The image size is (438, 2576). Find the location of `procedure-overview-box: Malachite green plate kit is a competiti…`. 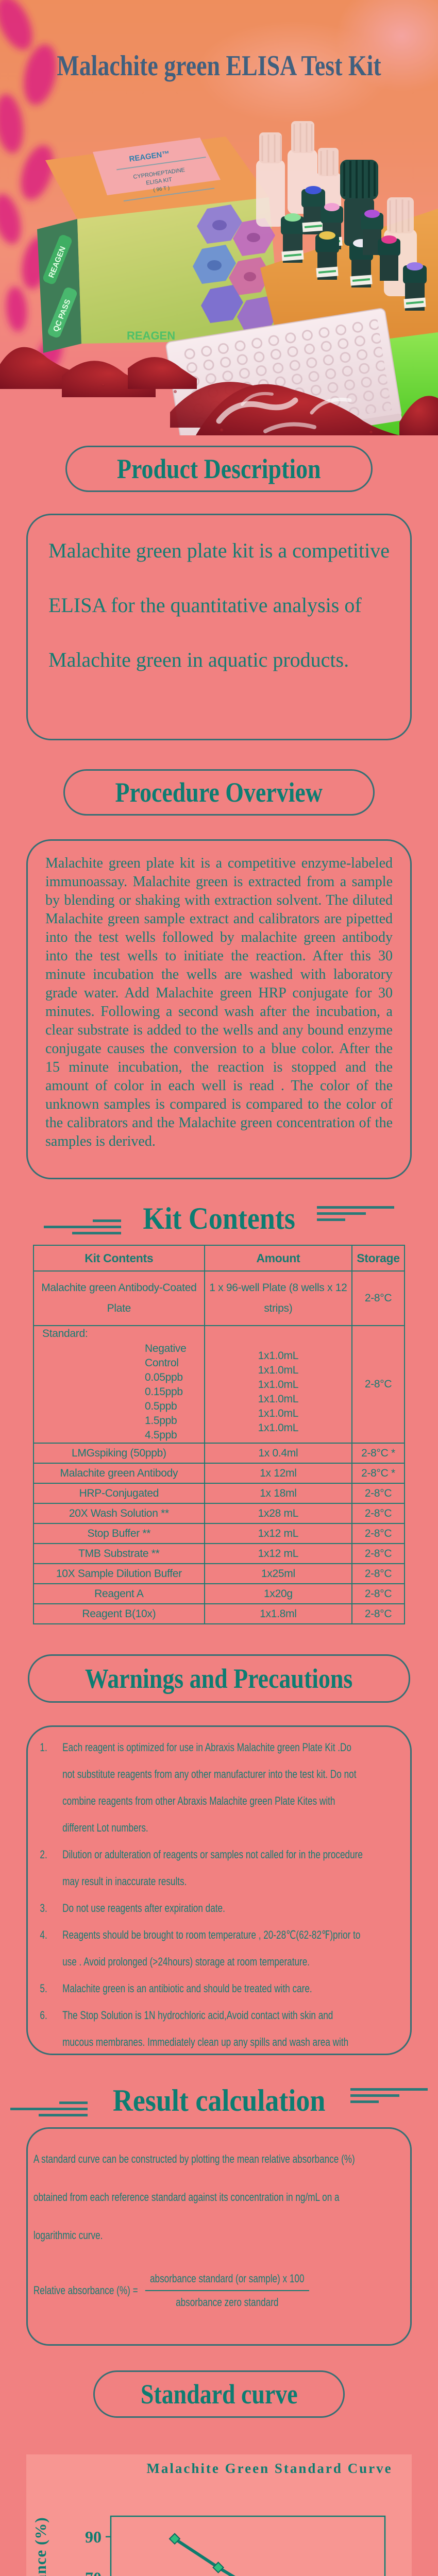

procedure-overview-box: Malachite green plate kit is a competiti… is located at coordinates (219, 1009).